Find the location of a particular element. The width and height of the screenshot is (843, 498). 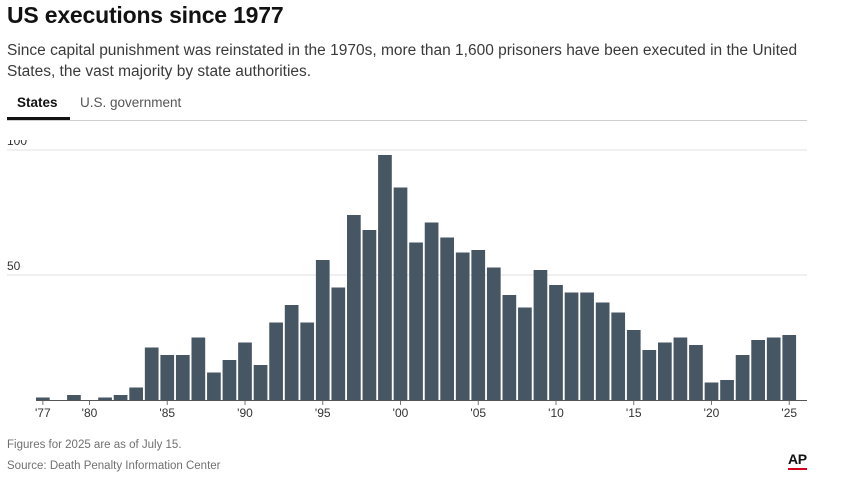

x-tick-label-2025: '25 is located at coordinates (789, 413).